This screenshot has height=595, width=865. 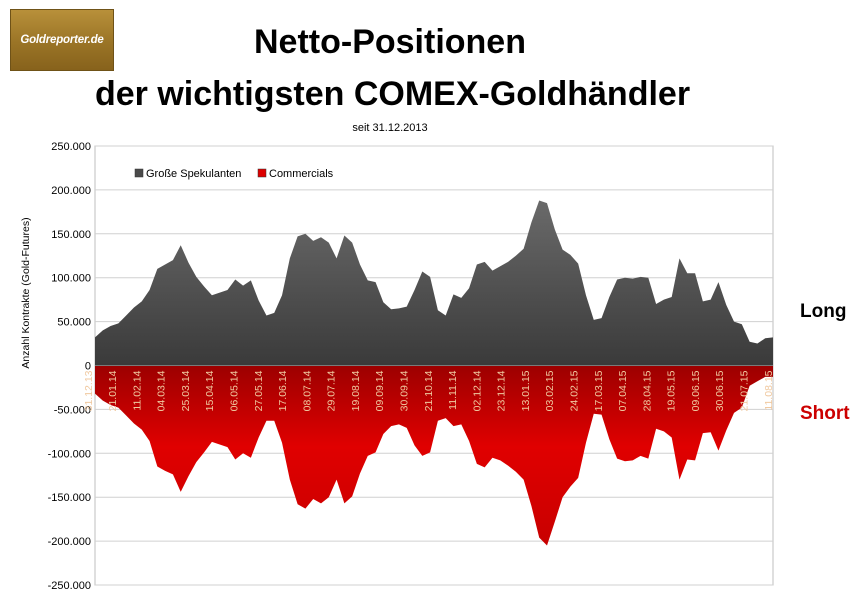 I want to click on x-date-label: 27.05.14, so click(x=259, y=390).